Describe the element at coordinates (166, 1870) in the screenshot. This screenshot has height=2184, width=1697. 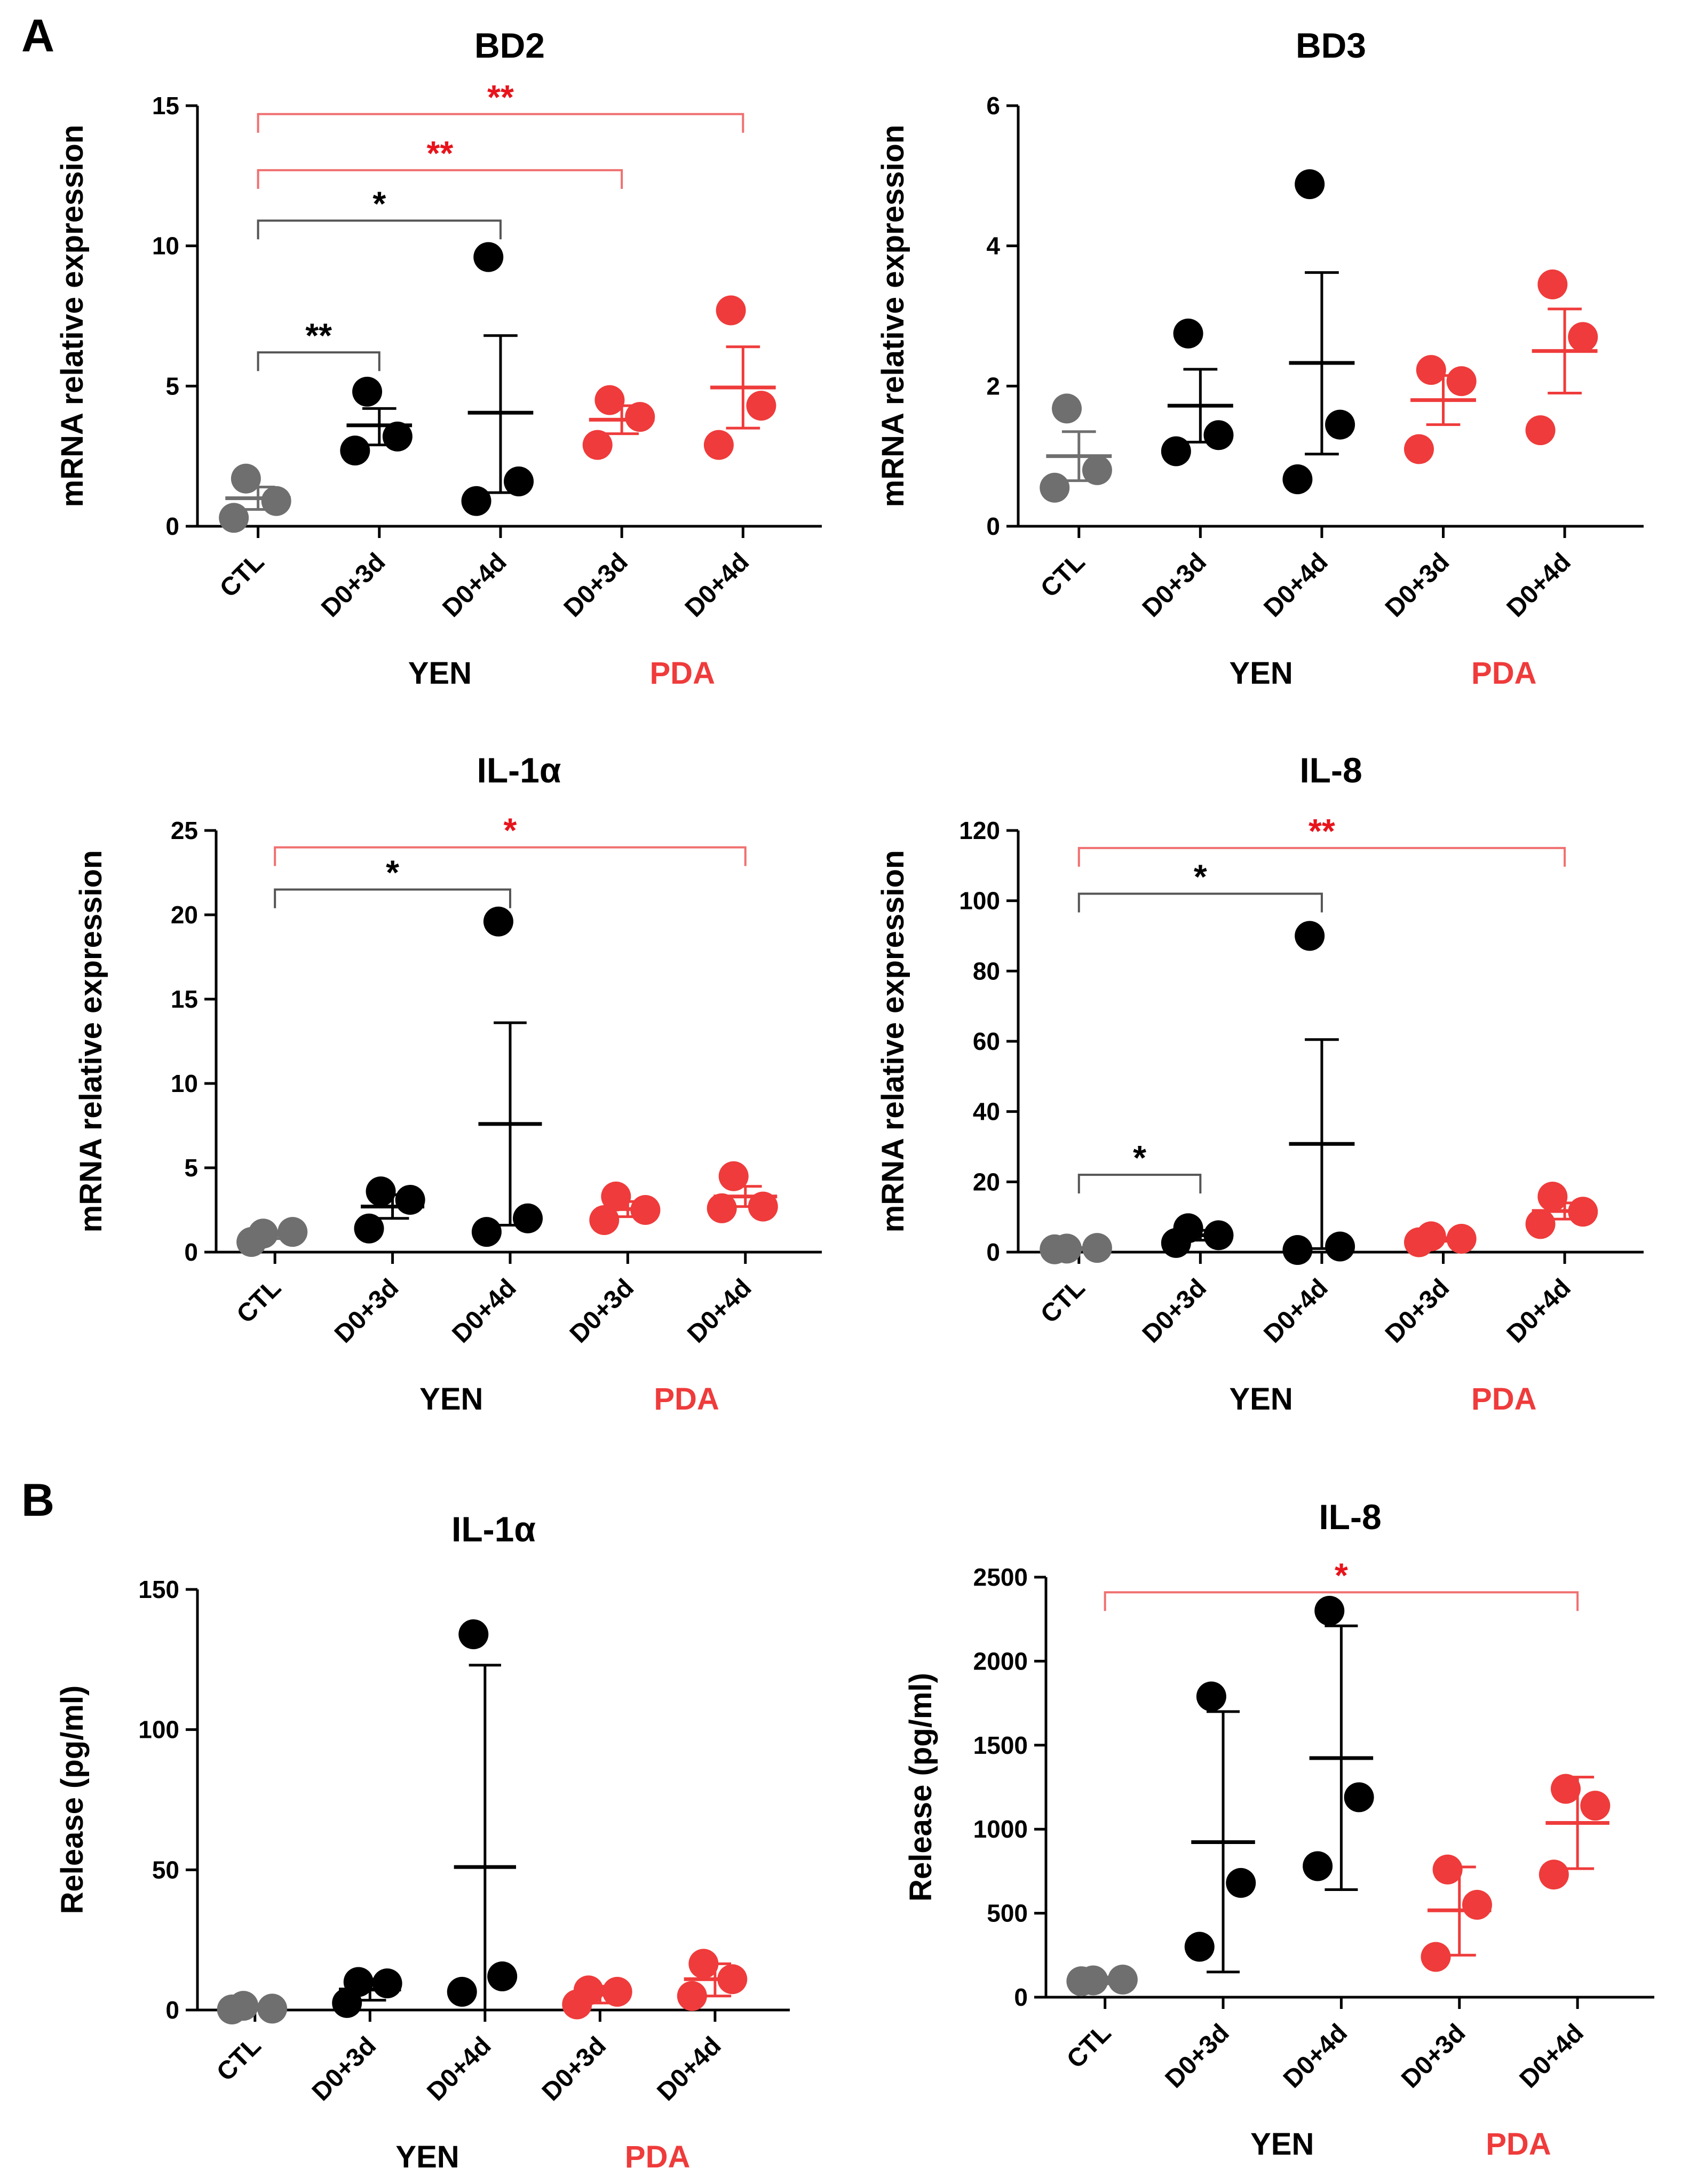
I see `y-tick-label: 50` at that location.